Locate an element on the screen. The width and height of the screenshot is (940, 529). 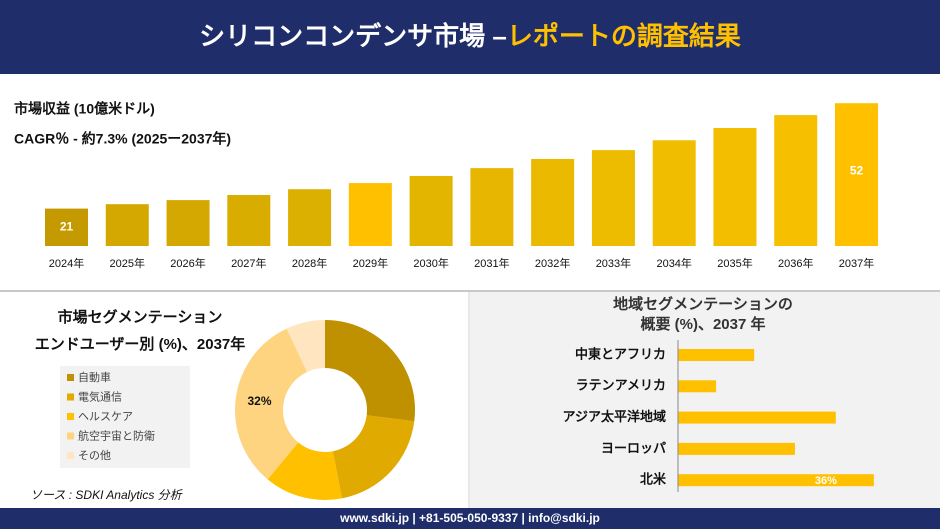
source: ソース : SDKI Analytics 分析 is located at coordinates (107, 495).